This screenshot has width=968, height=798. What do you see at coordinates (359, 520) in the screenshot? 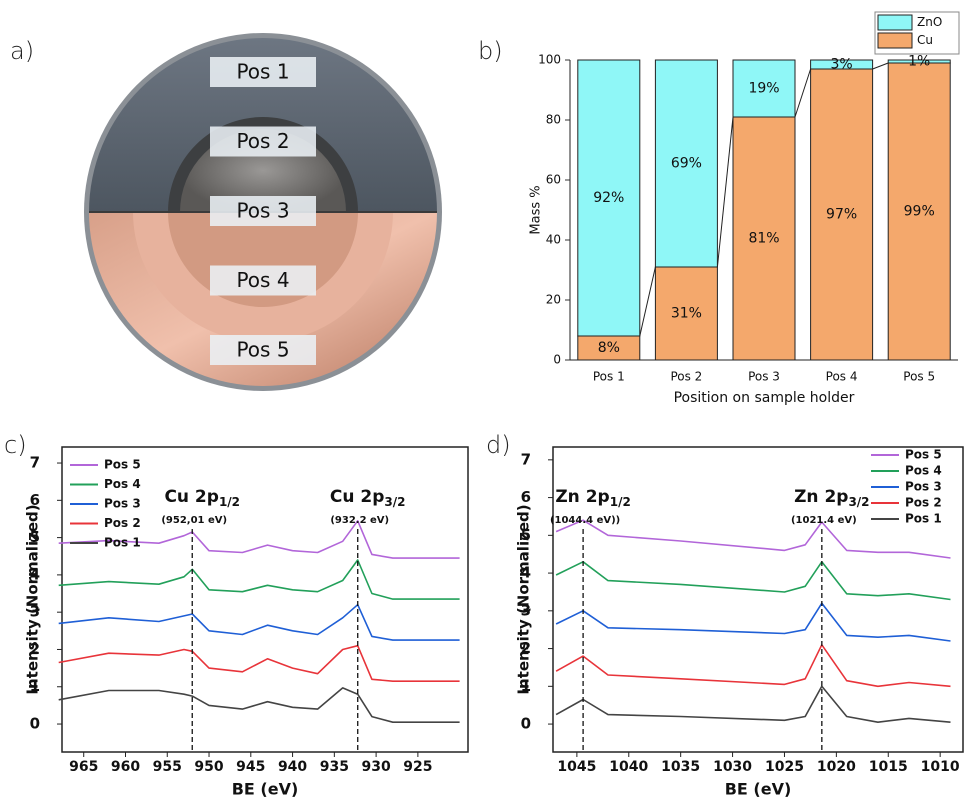
I see `peak-energy: (932.2 eV)` at bounding box center [359, 520].